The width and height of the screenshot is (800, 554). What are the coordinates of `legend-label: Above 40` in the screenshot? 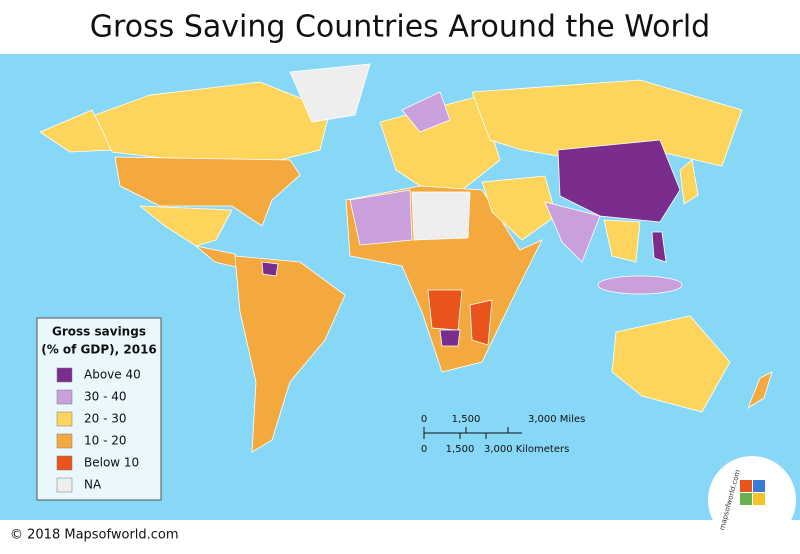 It's located at (112, 375).